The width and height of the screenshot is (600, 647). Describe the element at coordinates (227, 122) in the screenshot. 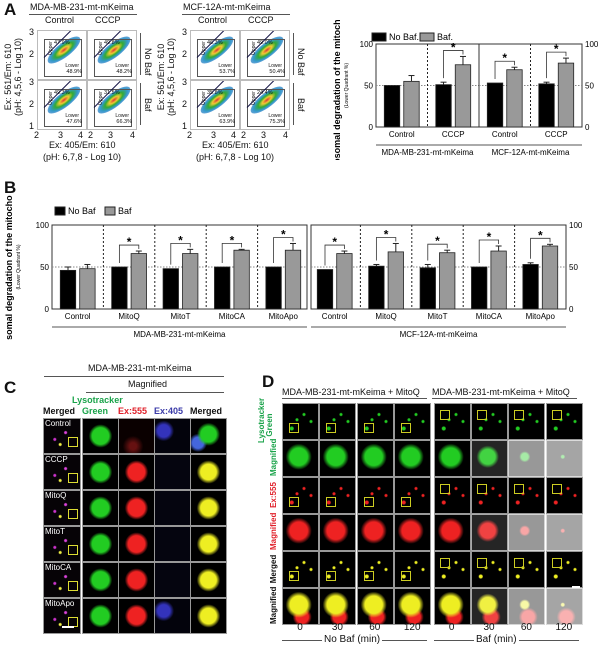

I see `lower-percent: 63.9%` at that location.